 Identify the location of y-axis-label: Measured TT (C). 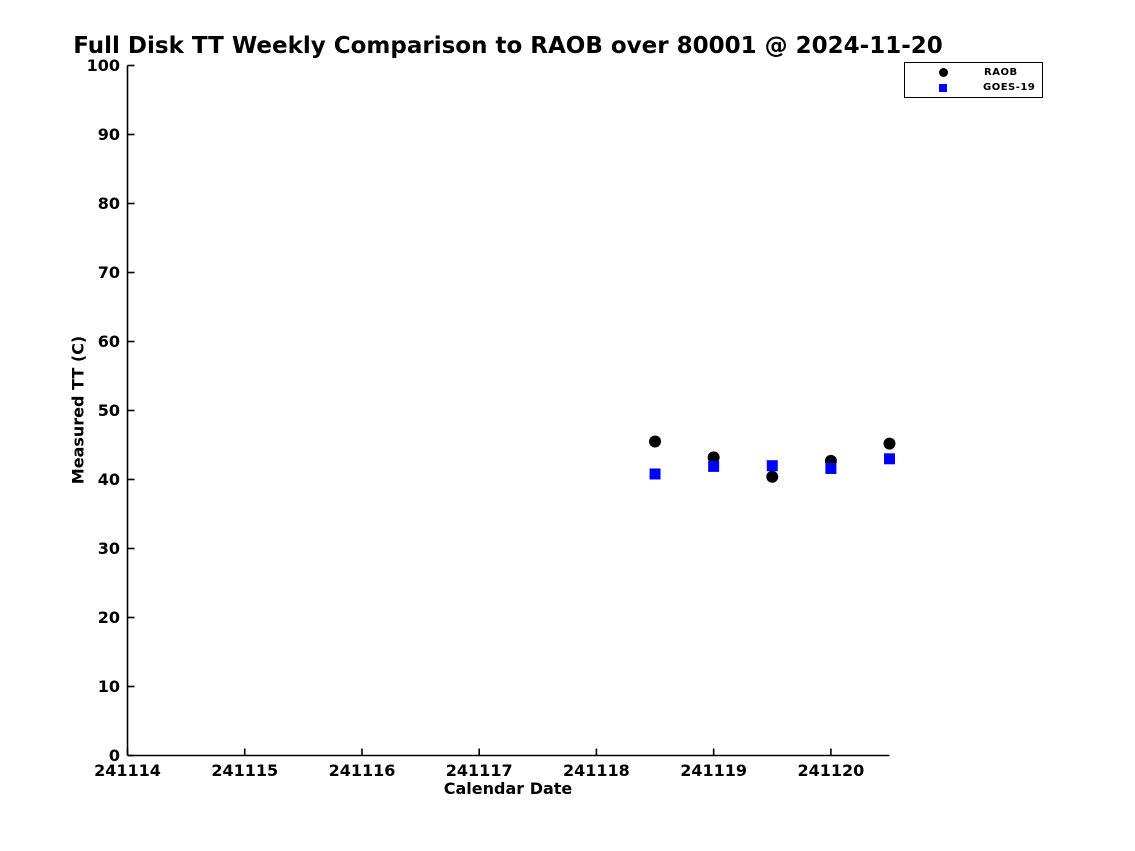
(78, 410).